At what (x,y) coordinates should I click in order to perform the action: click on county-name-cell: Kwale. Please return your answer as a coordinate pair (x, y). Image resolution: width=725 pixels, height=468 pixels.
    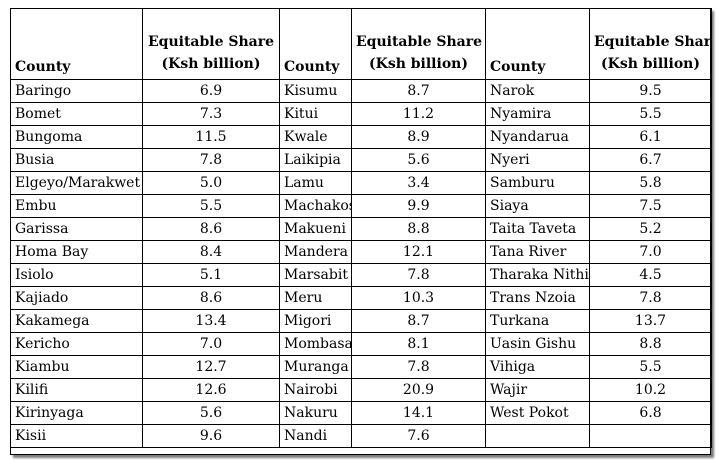
    Looking at the image, I should click on (315, 137).